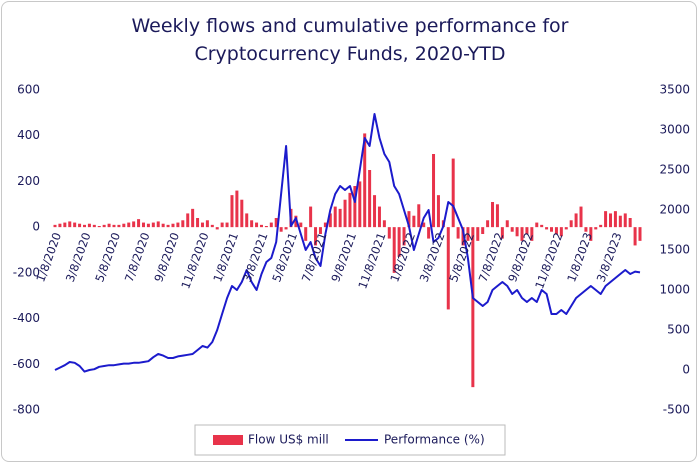 The image size is (700, 465). Describe the element at coordinates (228, 440) in the screenshot. I see `legend-swatch` at that location.